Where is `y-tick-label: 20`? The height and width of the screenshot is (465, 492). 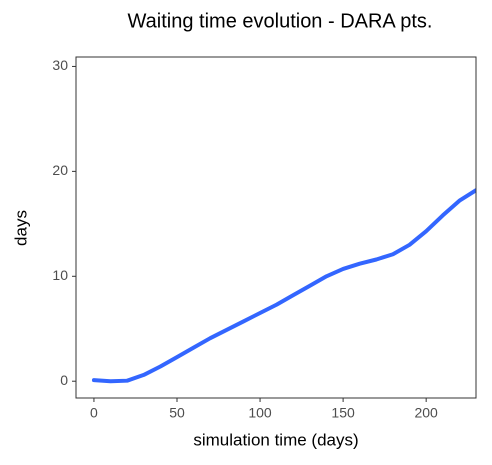 y-tick-label: 20 is located at coordinates (60, 170).